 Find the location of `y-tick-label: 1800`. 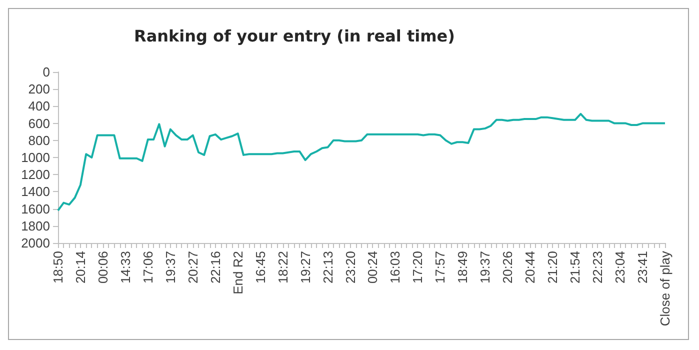

y-tick-label: 1800 is located at coordinates (35, 226).